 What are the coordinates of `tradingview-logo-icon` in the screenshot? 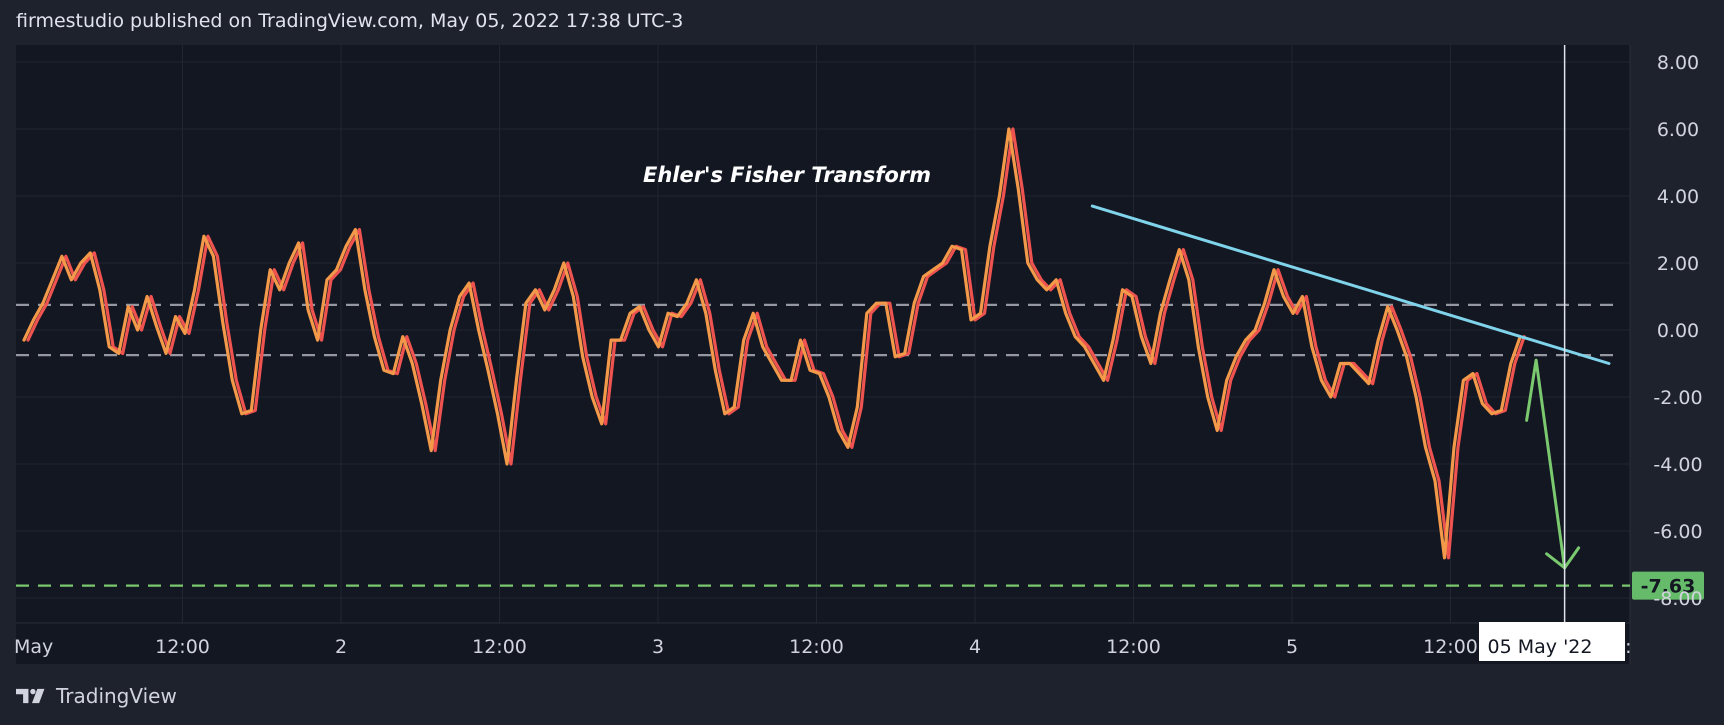 It's located at (30, 696).